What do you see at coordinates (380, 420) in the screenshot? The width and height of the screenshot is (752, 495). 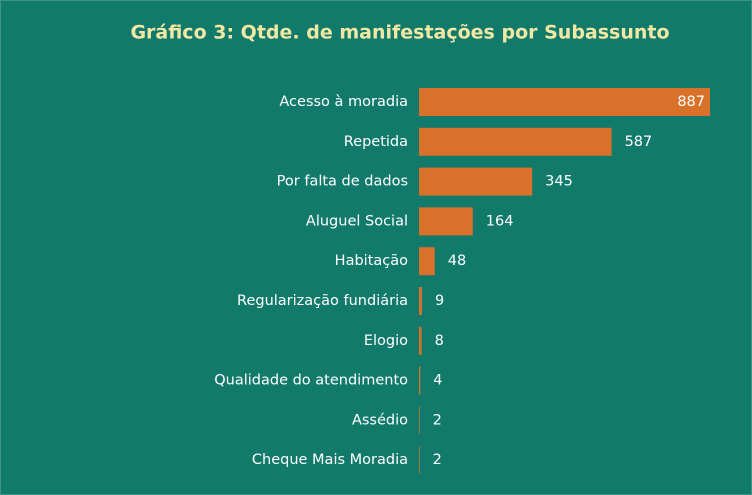 I see `category-label: Assédio` at bounding box center [380, 420].